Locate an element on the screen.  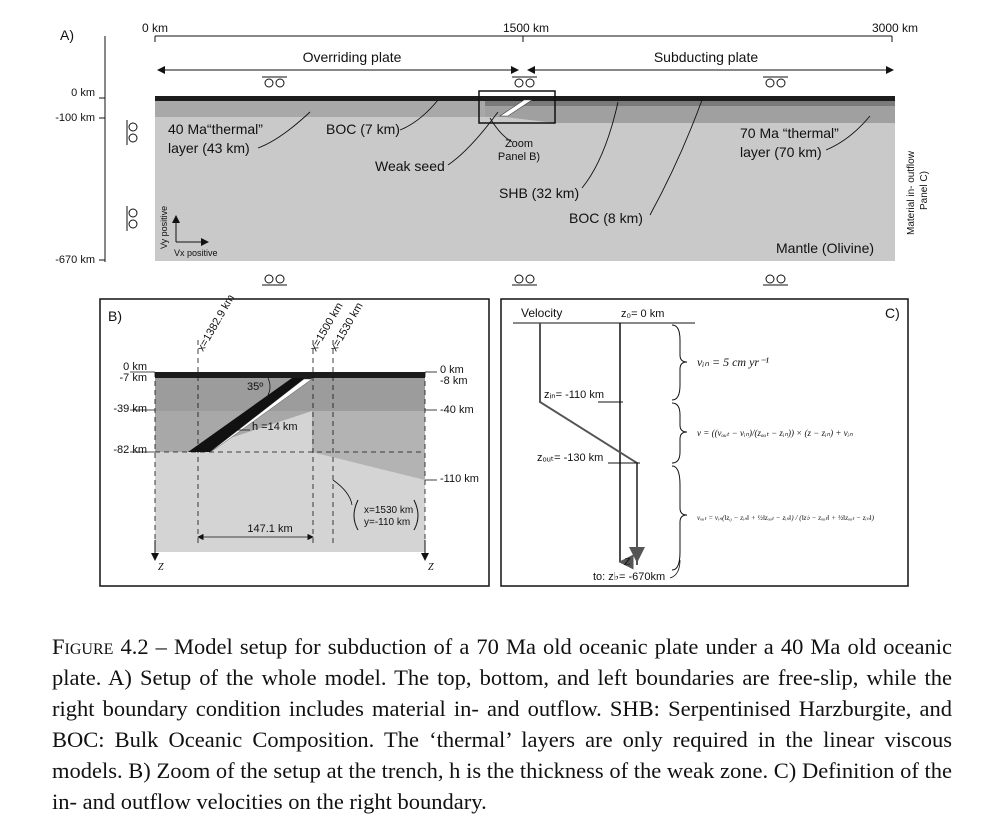
b-width-label: 147.1 km is located at coordinates (269, 529).